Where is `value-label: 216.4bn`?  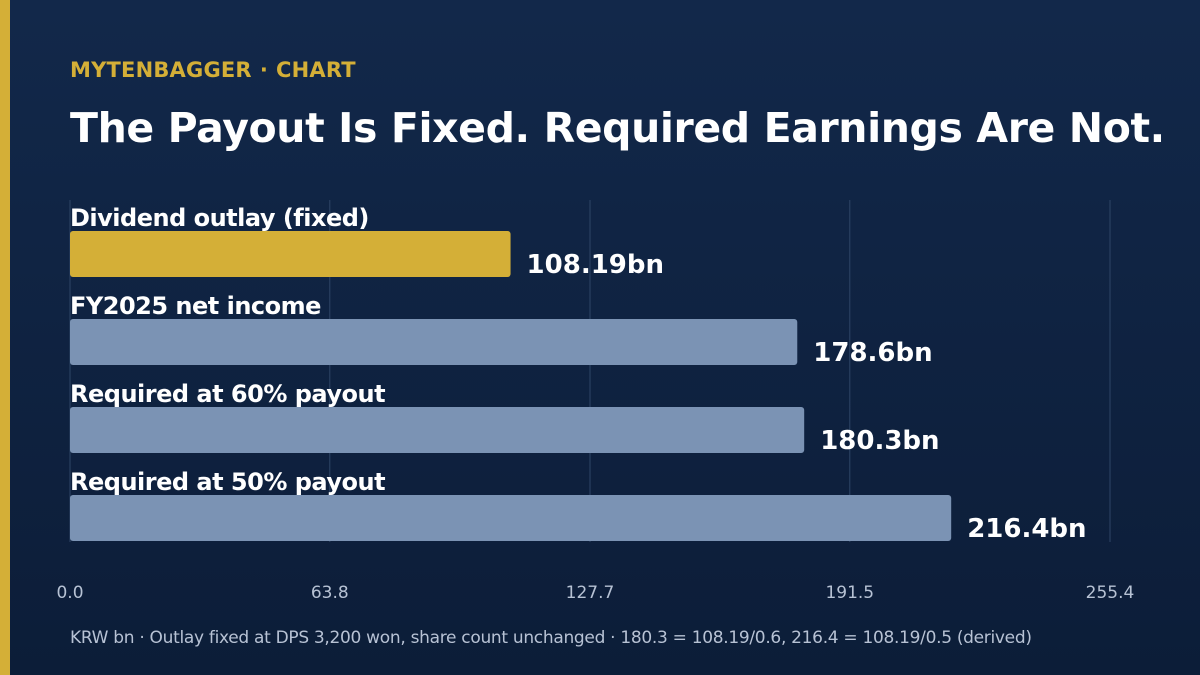
value-label: 216.4bn is located at coordinates (1026, 529).